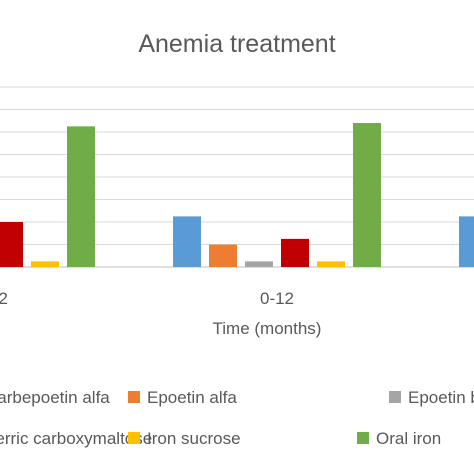  I want to click on legend-label: Iron sucrose, so click(194, 438).